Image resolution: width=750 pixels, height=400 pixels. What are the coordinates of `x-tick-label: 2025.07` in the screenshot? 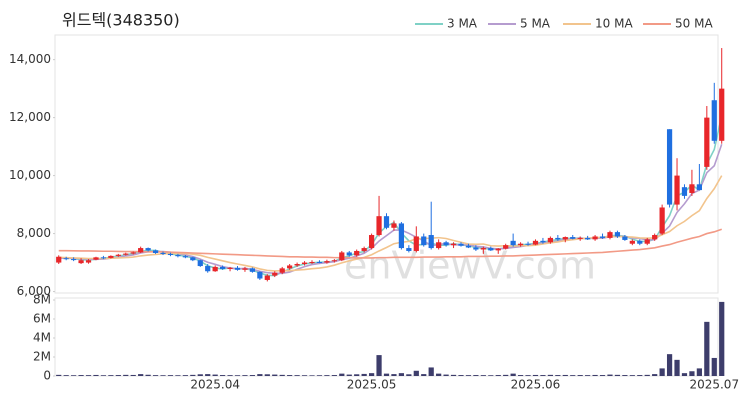 It's located at (714, 385).